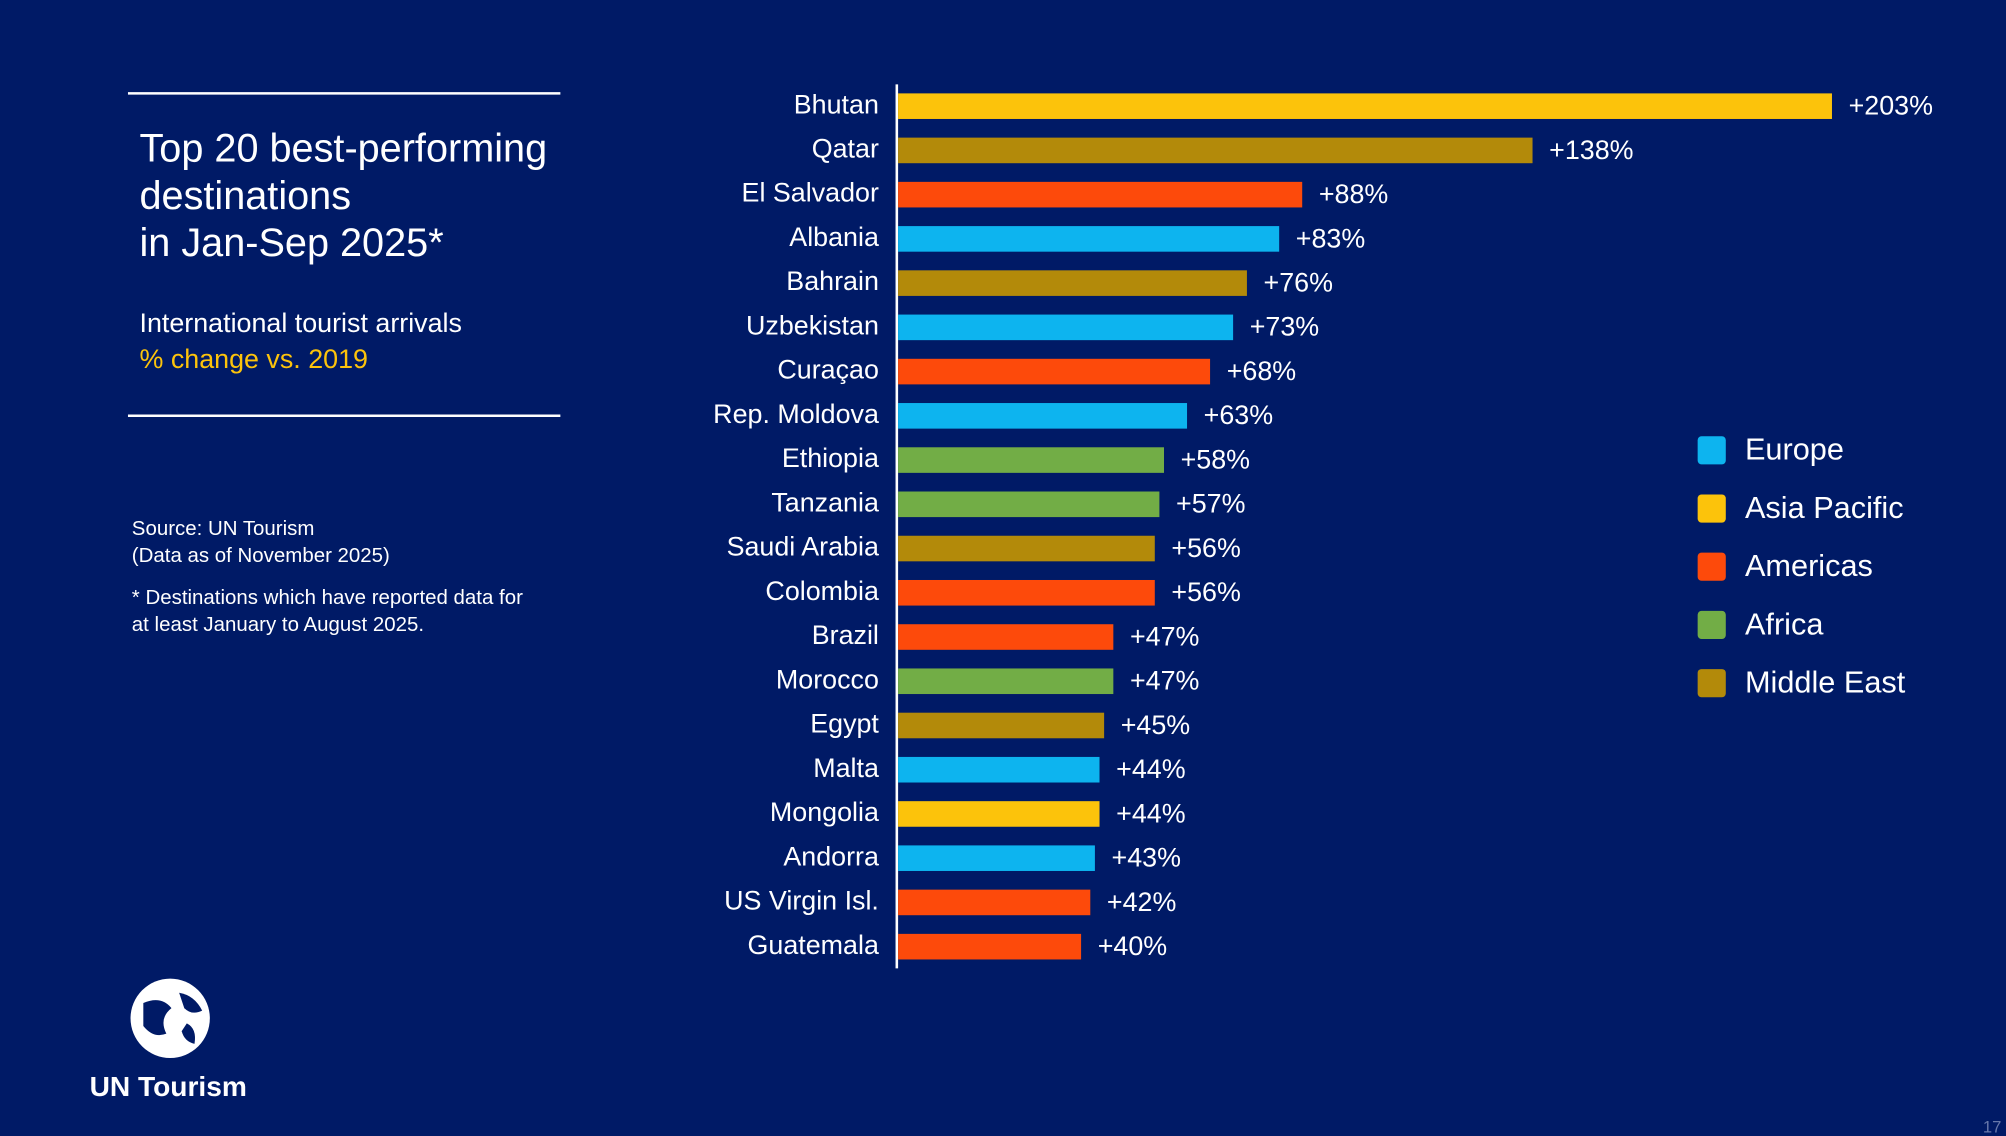  I want to click on footnote: at least January to August 2025., so click(278, 624).